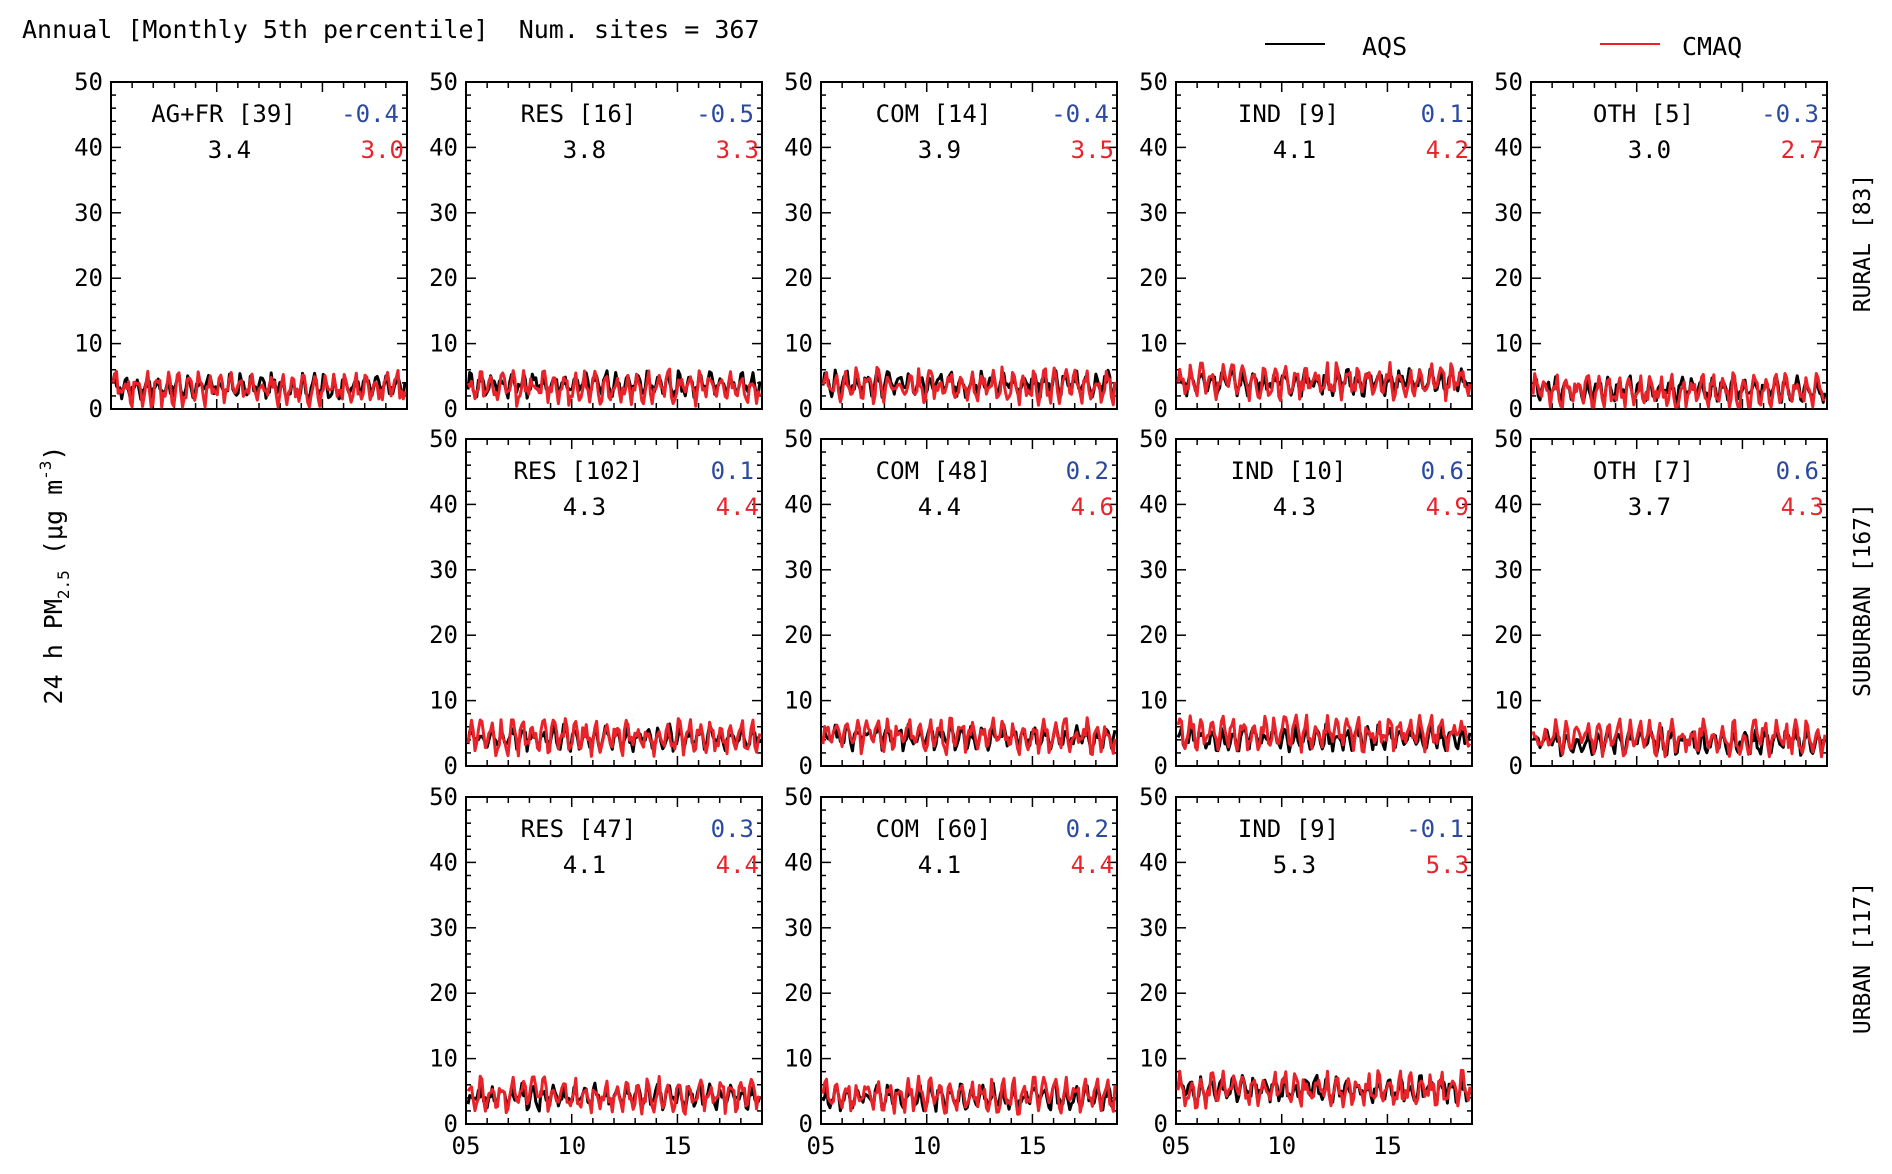 The image size is (1892, 1174). I want to click on row-label-rural: RURAL [83], so click(1863, 243).